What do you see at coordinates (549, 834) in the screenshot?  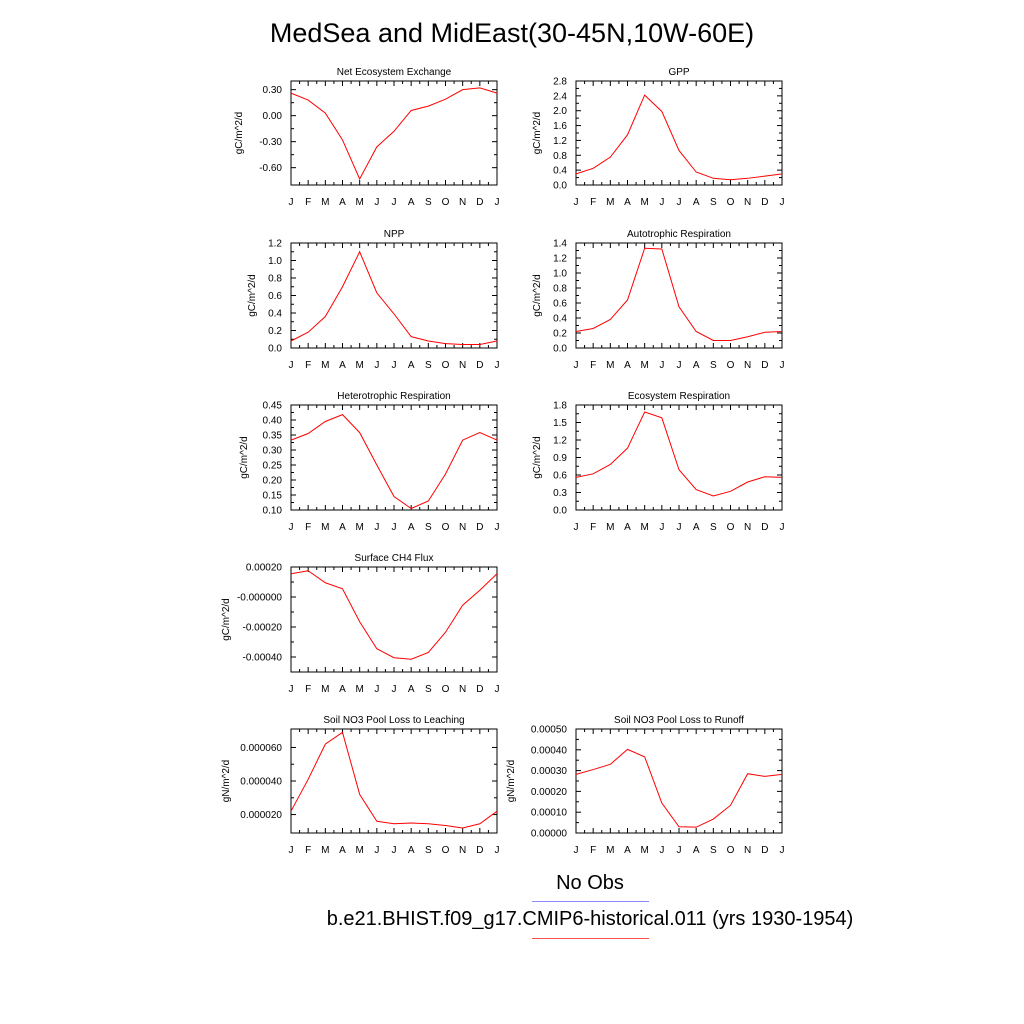 I see `y-tick-label: 0.00000` at bounding box center [549, 834].